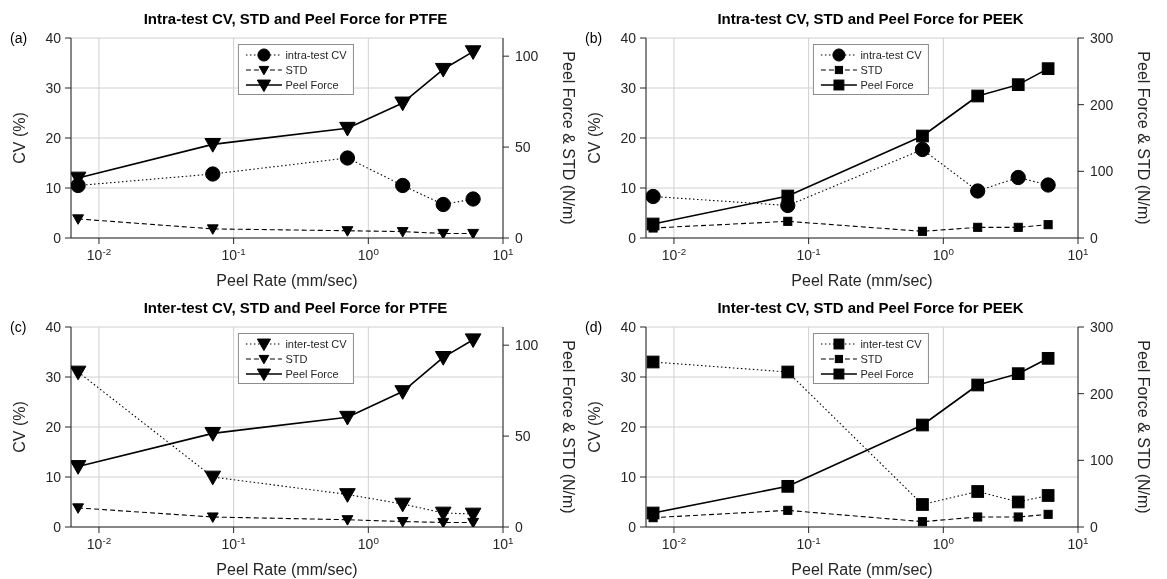 The height and width of the screenshot is (579, 1167). Describe the element at coordinates (870, 307) in the screenshot. I see `chart-title: Inter-test CV, STD and Peel Force for PEEK` at that location.